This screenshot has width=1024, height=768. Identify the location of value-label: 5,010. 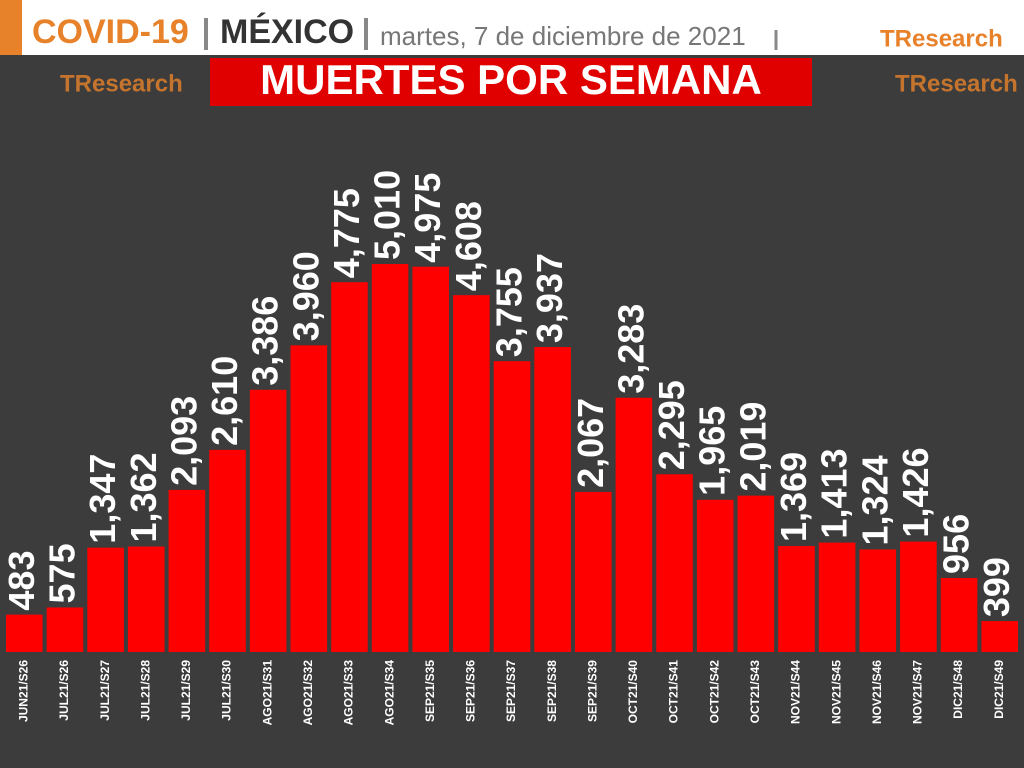
(387, 215).